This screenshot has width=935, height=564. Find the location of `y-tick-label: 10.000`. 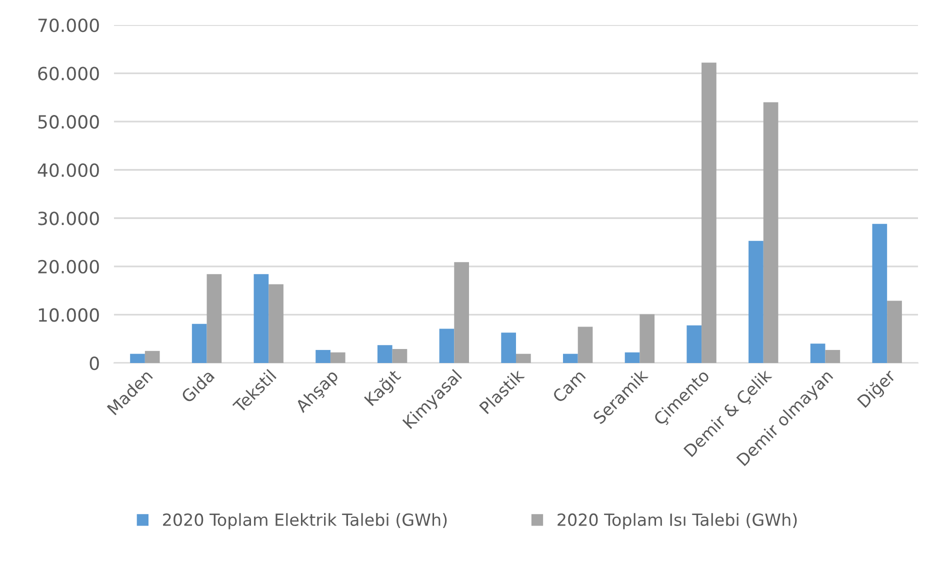

y-tick-label: 10.000 is located at coordinates (68, 315).